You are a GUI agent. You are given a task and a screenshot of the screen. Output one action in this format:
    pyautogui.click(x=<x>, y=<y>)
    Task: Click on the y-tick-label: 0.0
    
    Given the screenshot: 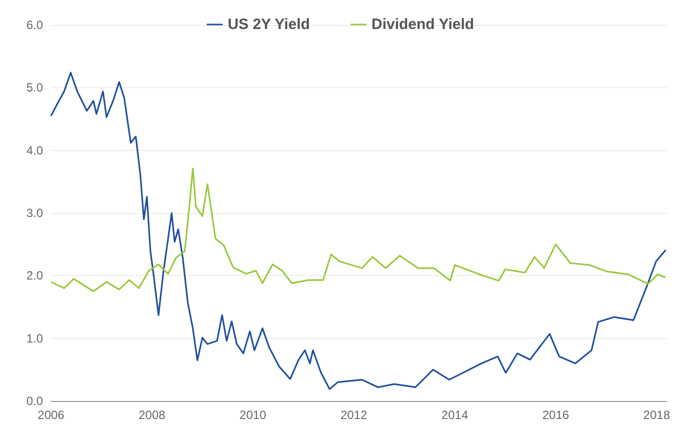 What is the action you would take?
    pyautogui.click(x=35, y=401)
    